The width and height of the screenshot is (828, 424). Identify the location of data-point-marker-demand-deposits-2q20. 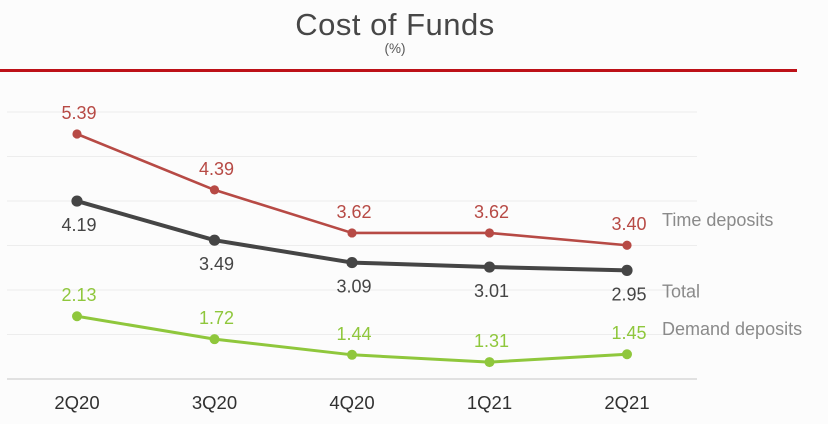
(77, 316).